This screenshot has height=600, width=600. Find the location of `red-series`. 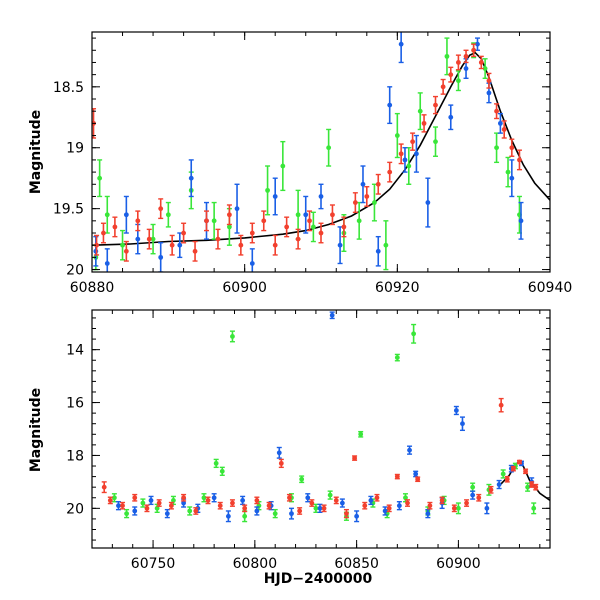

red-series is located at coordinates (320, 458).